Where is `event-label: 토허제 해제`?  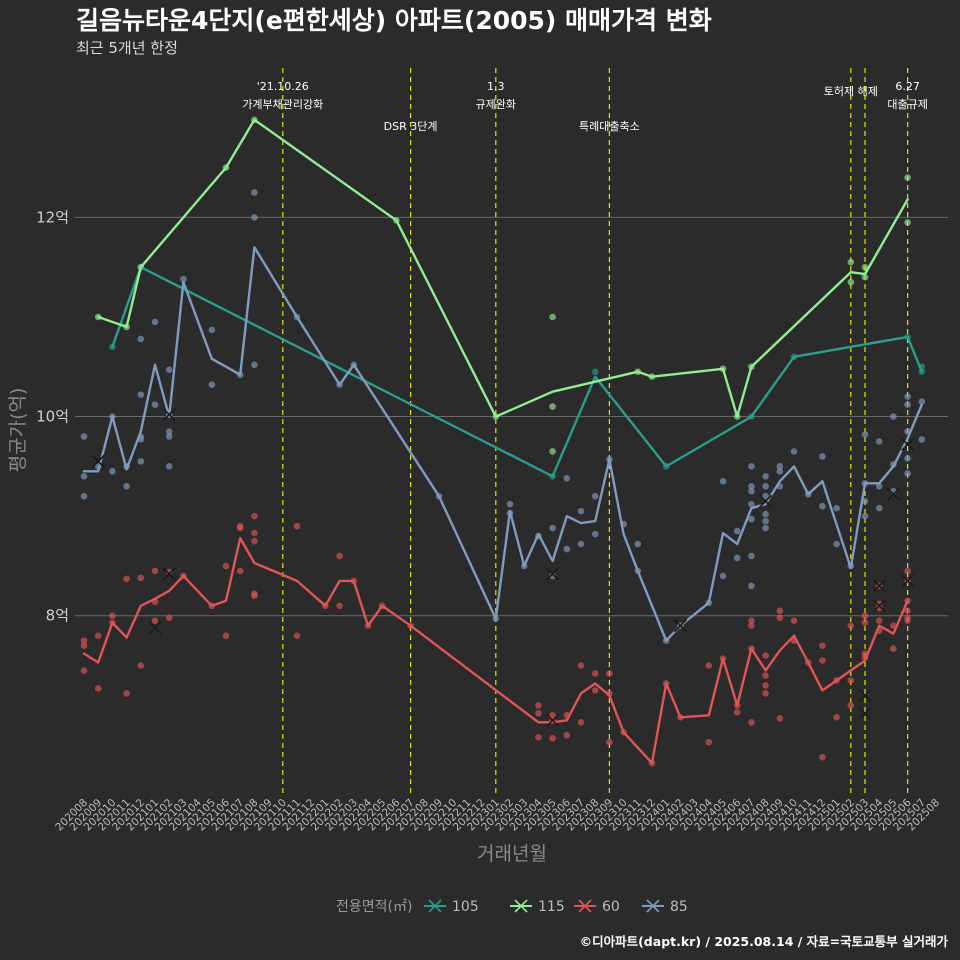 event-label: 토허제 해제 is located at coordinates (851, 91).